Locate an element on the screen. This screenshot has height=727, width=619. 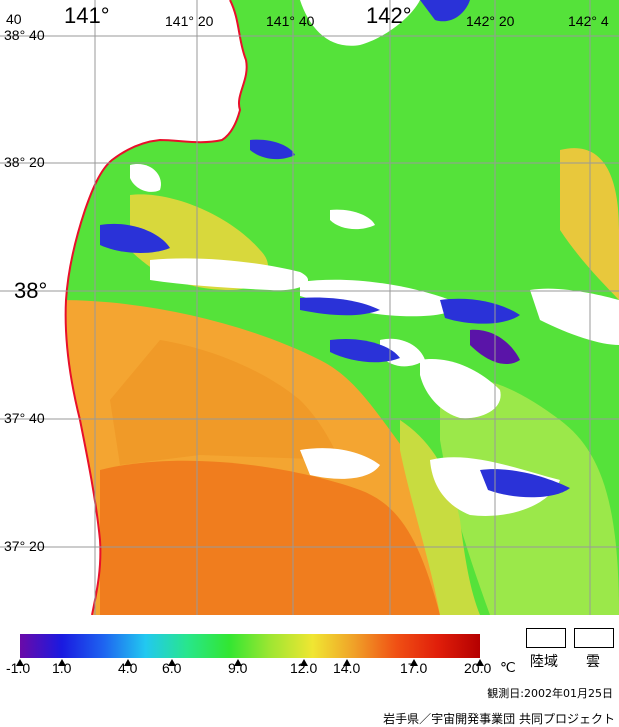
lon-label-142-20: 142° 20 is located at coordinates (490, 21).